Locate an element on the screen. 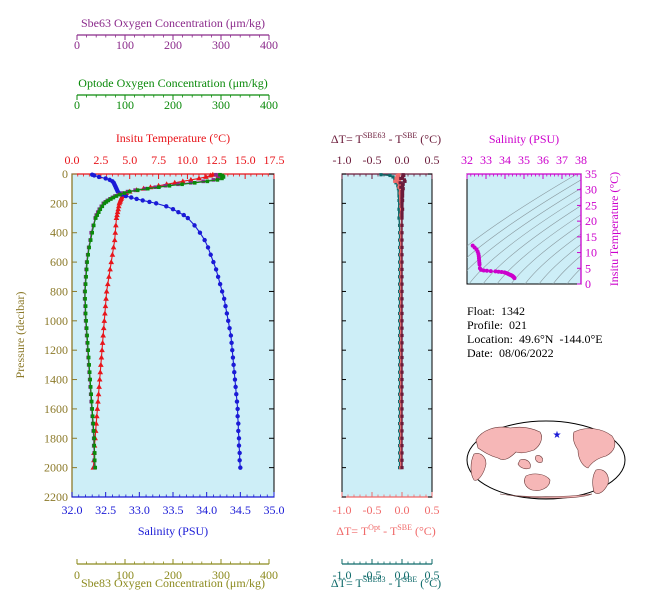  ts-temp-tick-label: 25 is located at coordinates (591, 205).